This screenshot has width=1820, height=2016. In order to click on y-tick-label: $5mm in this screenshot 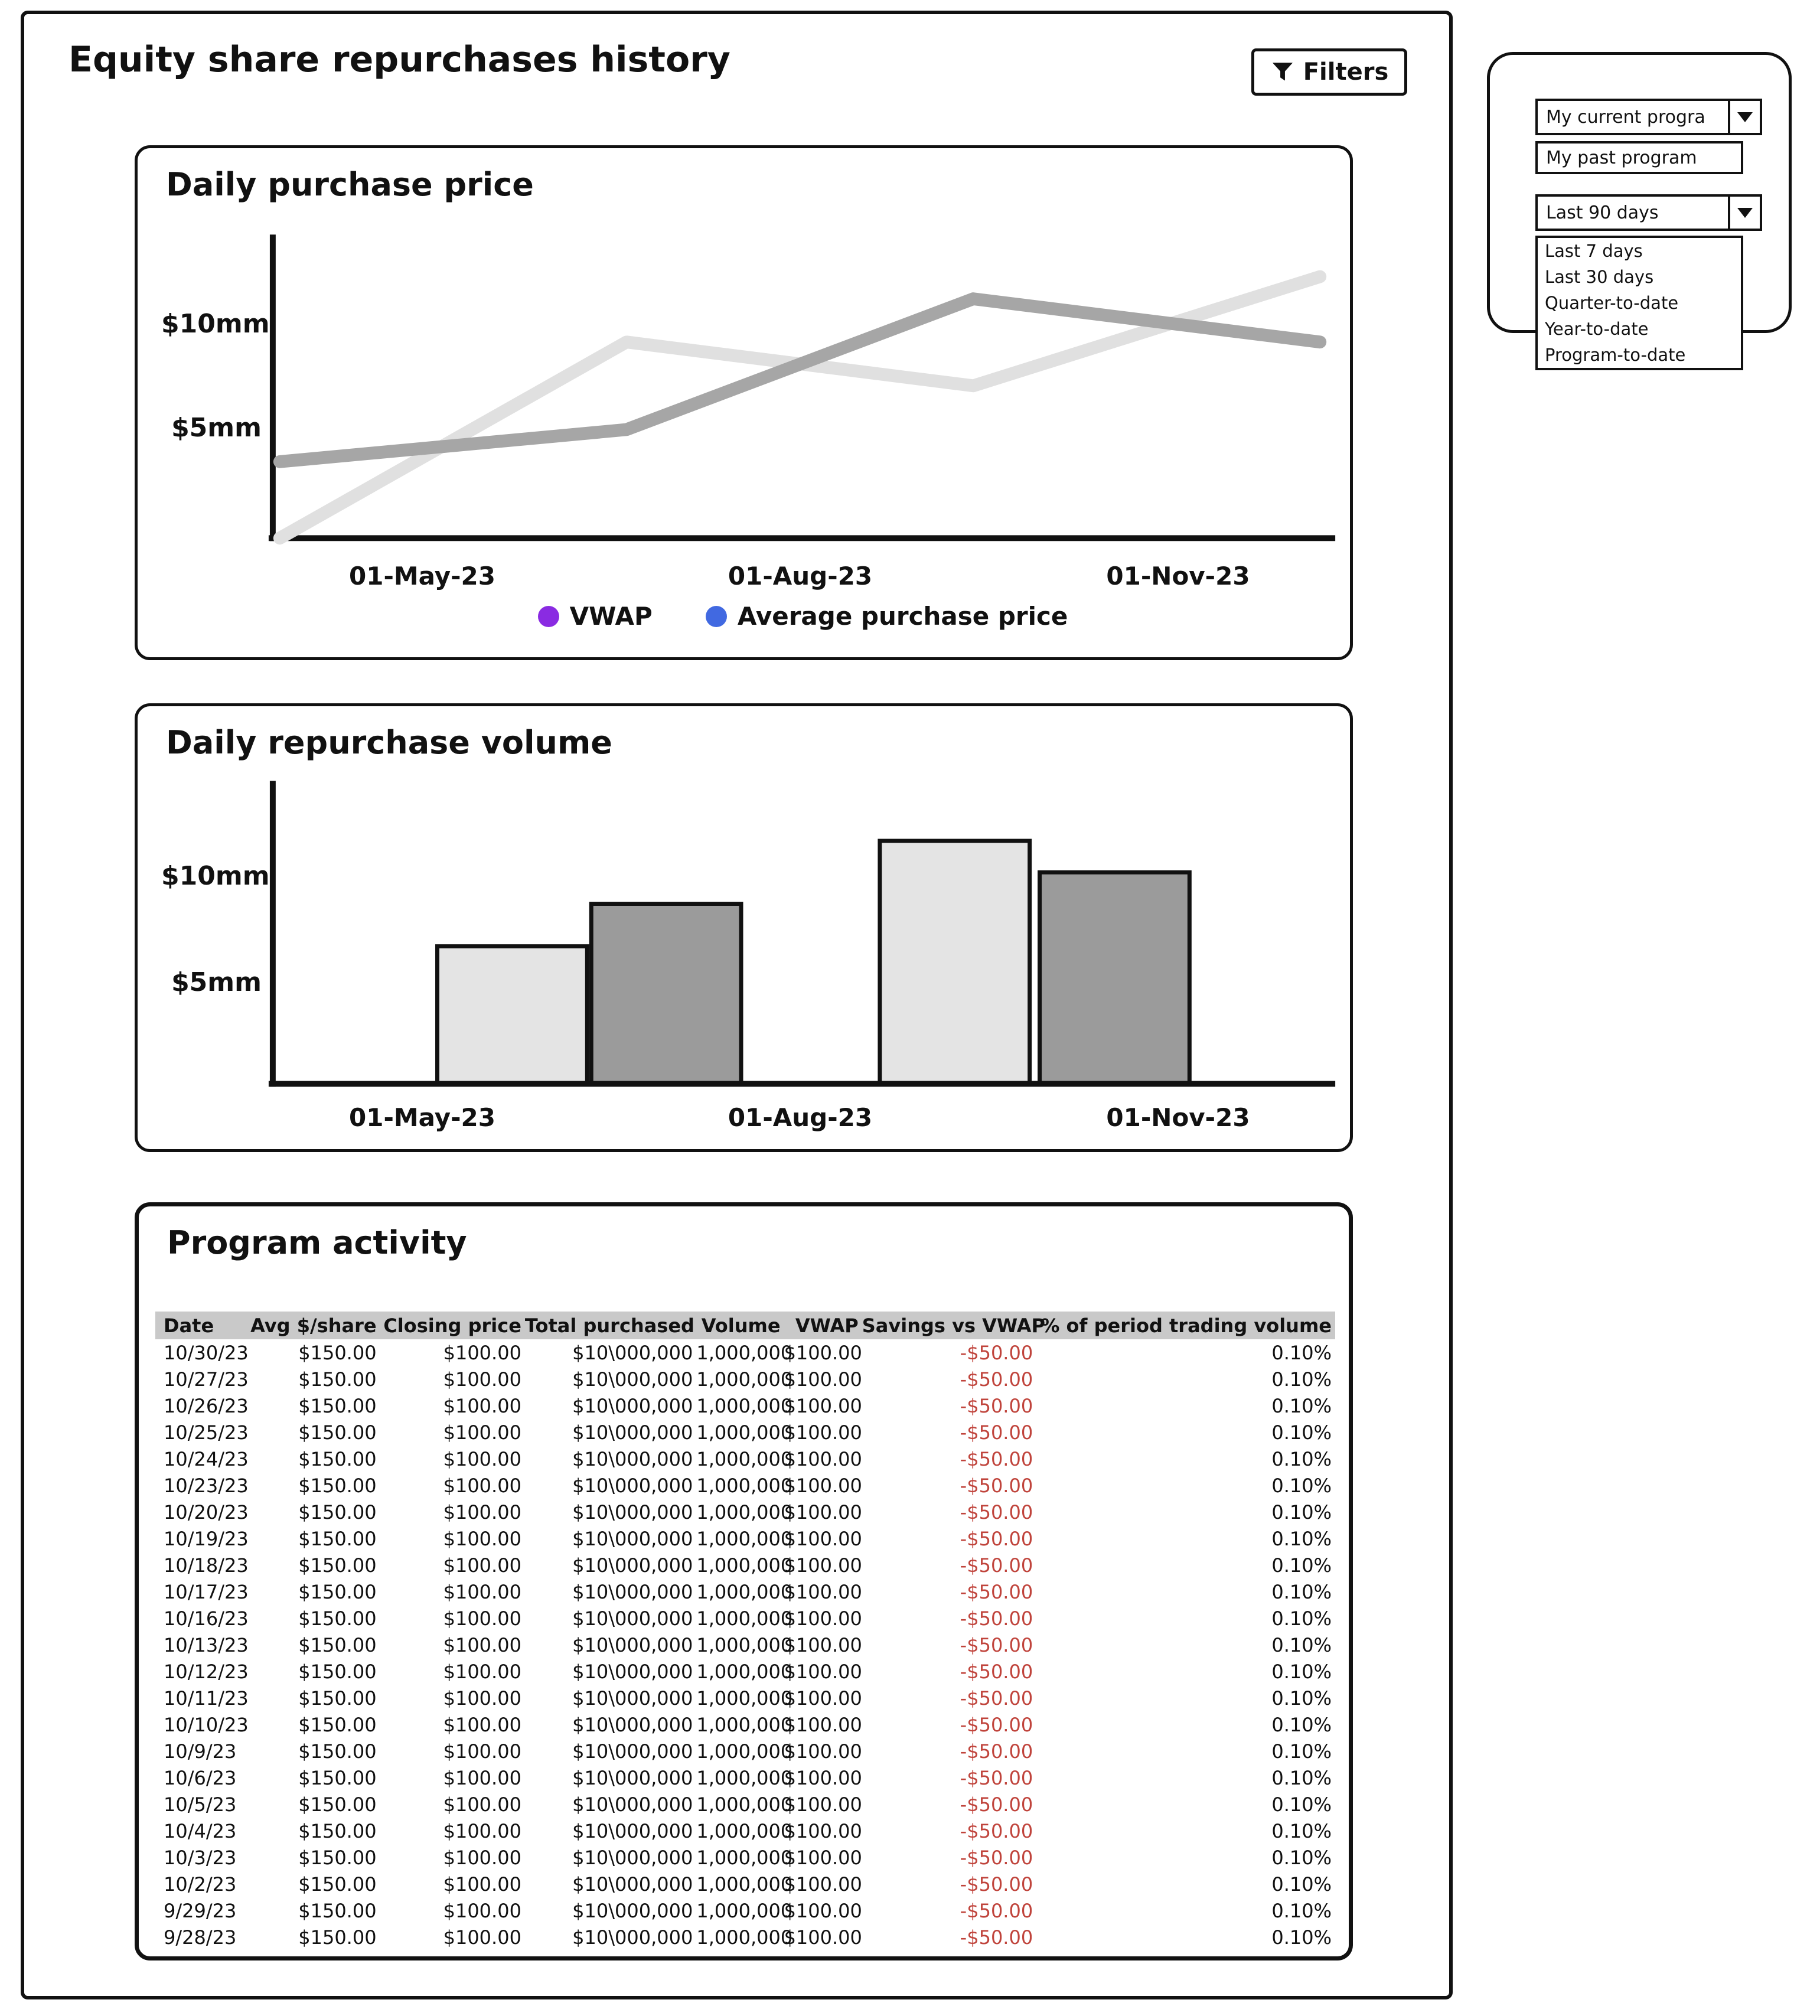, I will do `click(216, 982)`.